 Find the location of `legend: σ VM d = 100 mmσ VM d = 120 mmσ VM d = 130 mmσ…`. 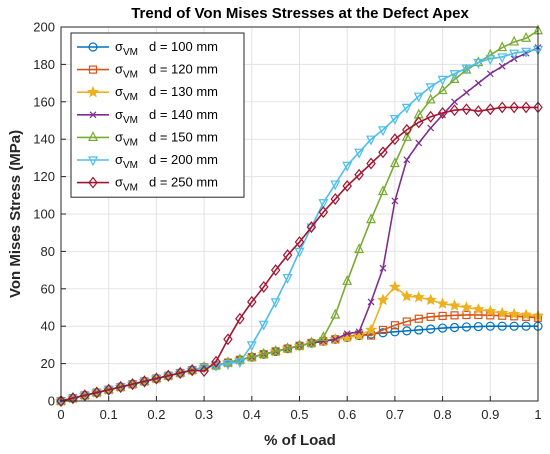

legend: σ VM d = 100 mmσ VM d = 120 mmσ VM d = 130 mmσ… is located at coordinates (157, 115).